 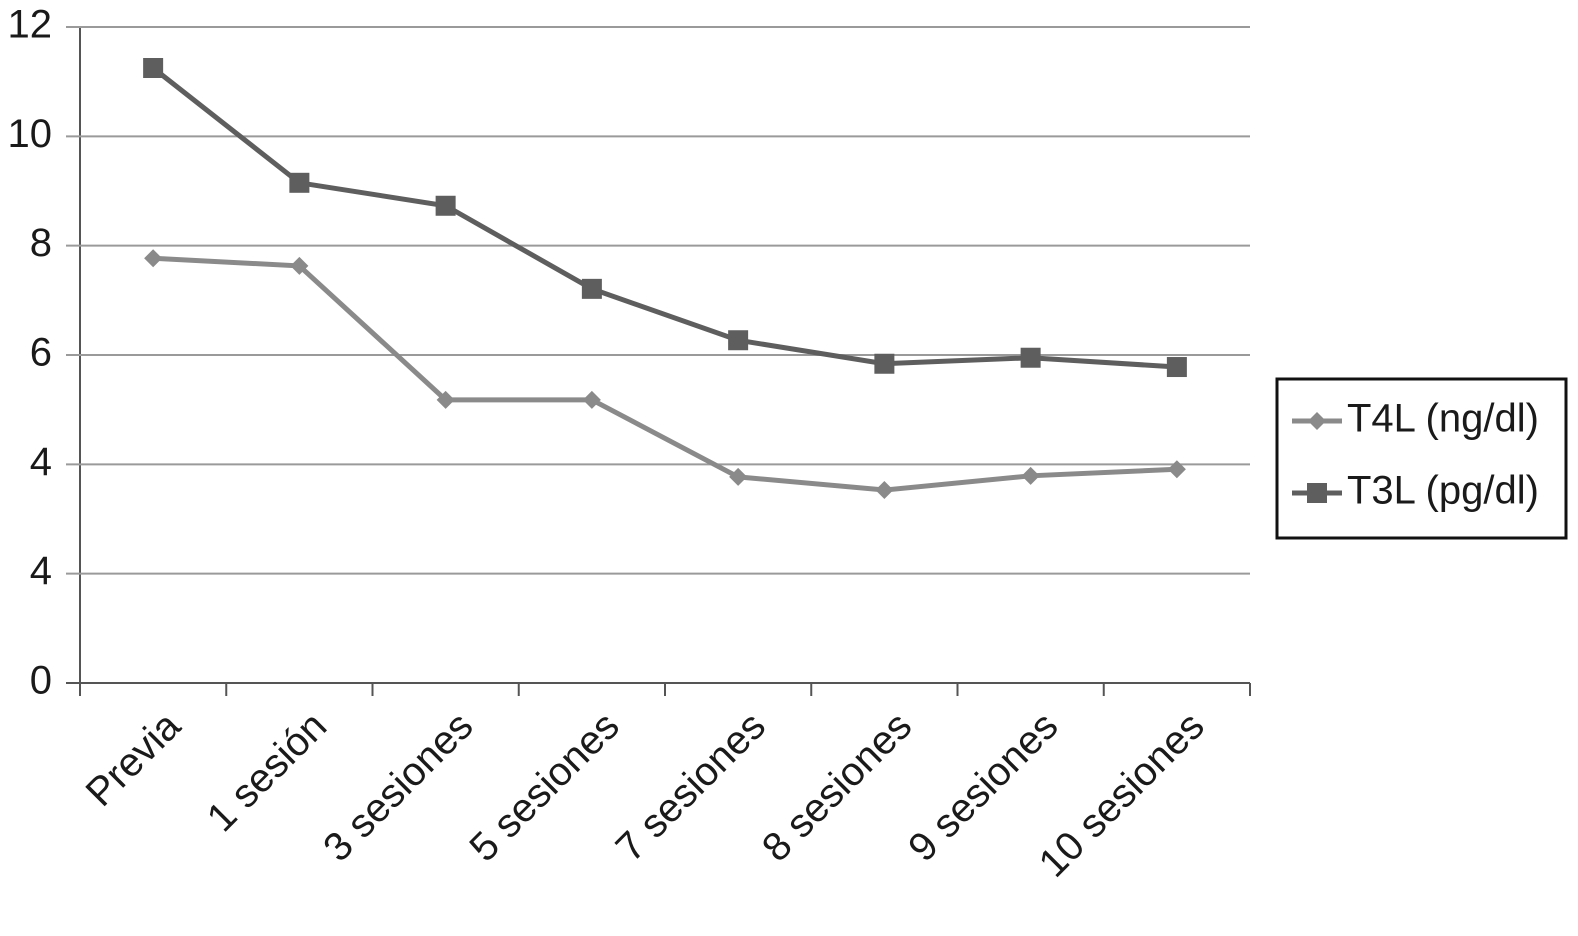 I want to click on y-tick-label: 8, so click(x=41, y=243).